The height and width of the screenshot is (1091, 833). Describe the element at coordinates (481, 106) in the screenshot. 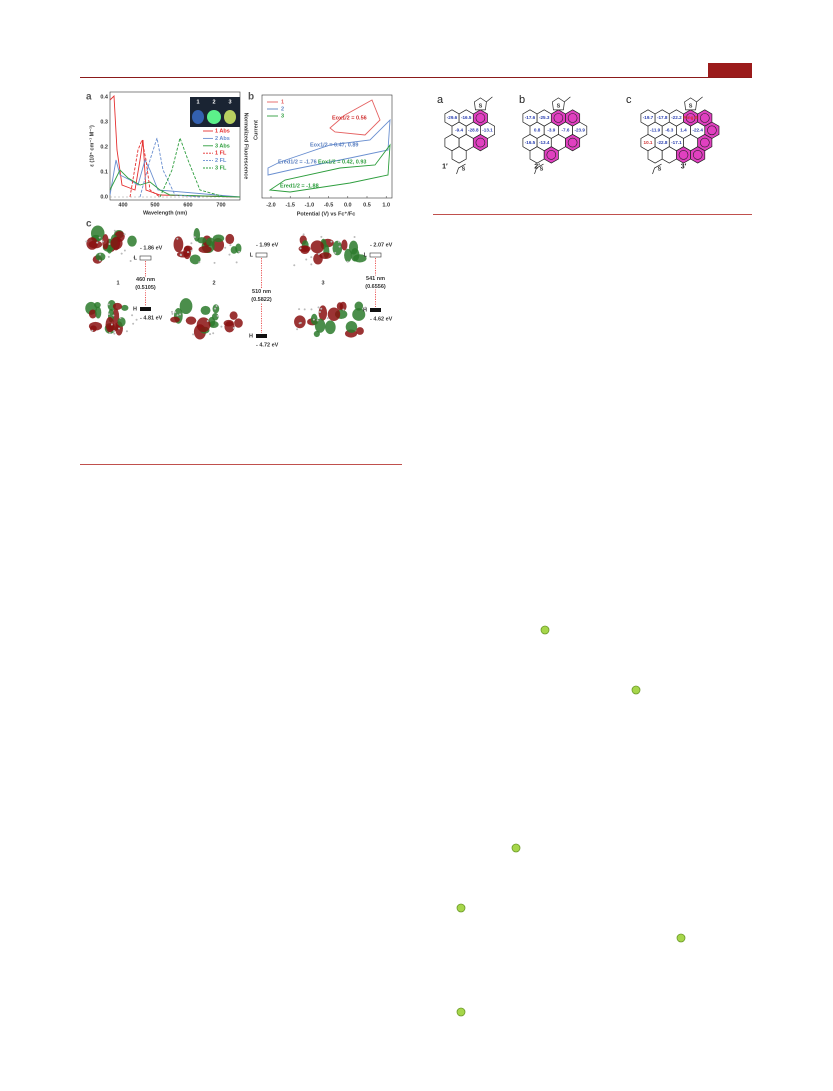

I see `sulfur: S` at that location.